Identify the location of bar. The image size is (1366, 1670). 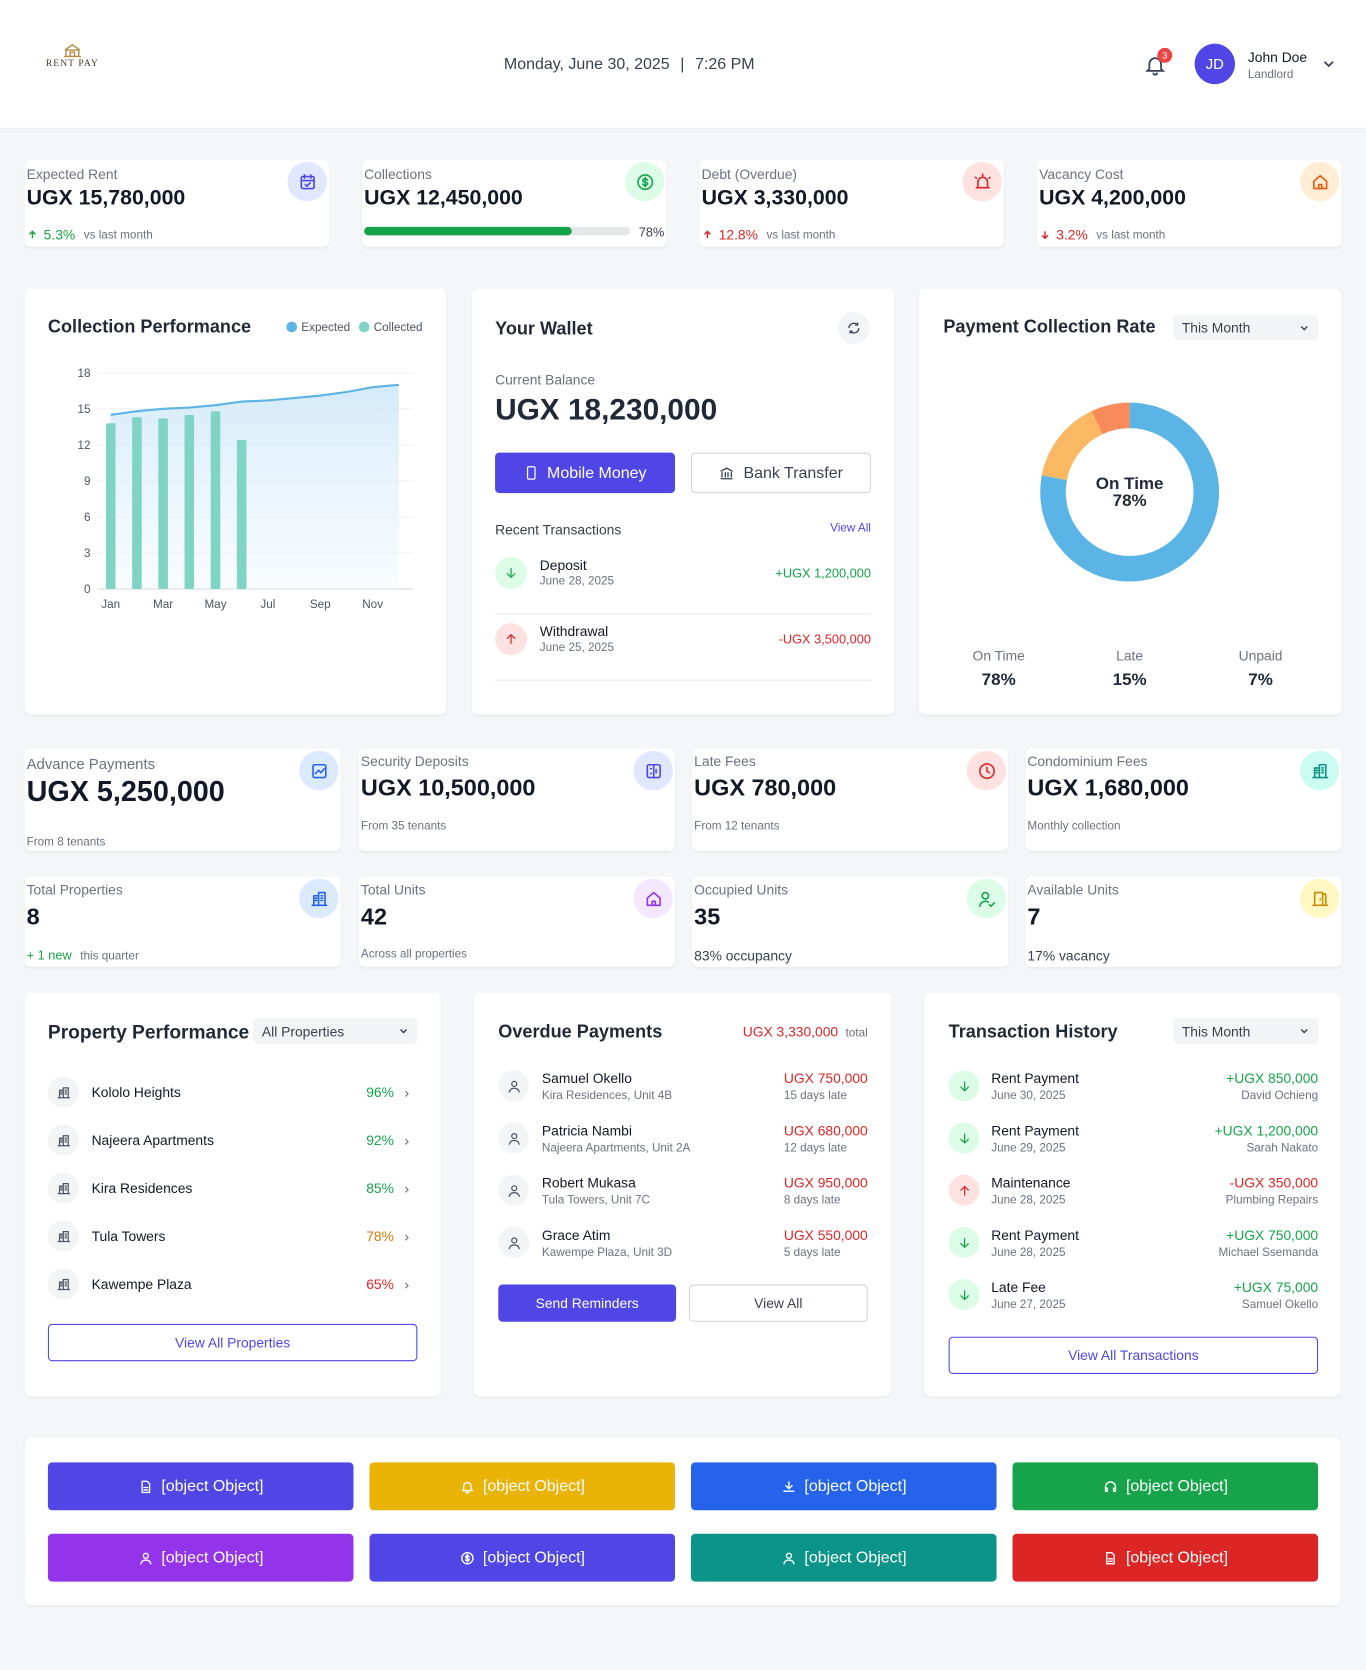
(241, 515).